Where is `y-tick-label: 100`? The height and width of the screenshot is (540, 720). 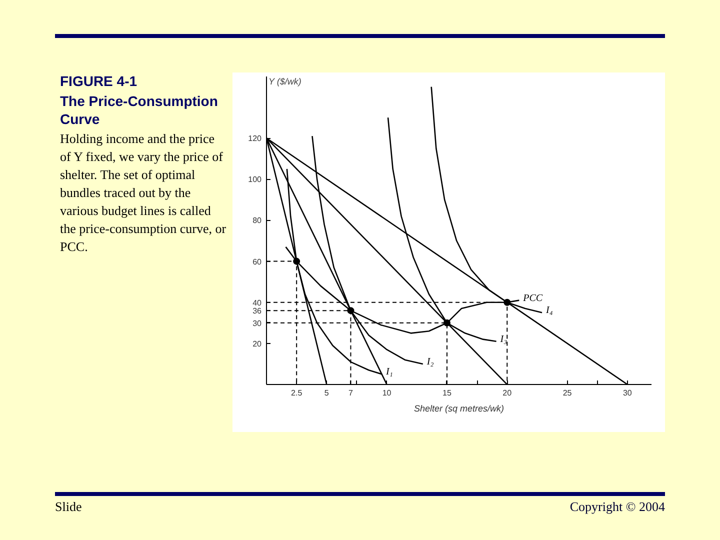
y-tick-label: 100 is located at coordinates (255, 179).